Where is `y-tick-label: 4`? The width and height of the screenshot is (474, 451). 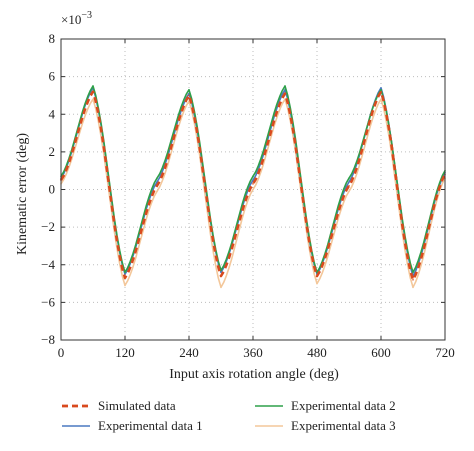 y-tick-label: 4 is located at coordinates (52, 113).